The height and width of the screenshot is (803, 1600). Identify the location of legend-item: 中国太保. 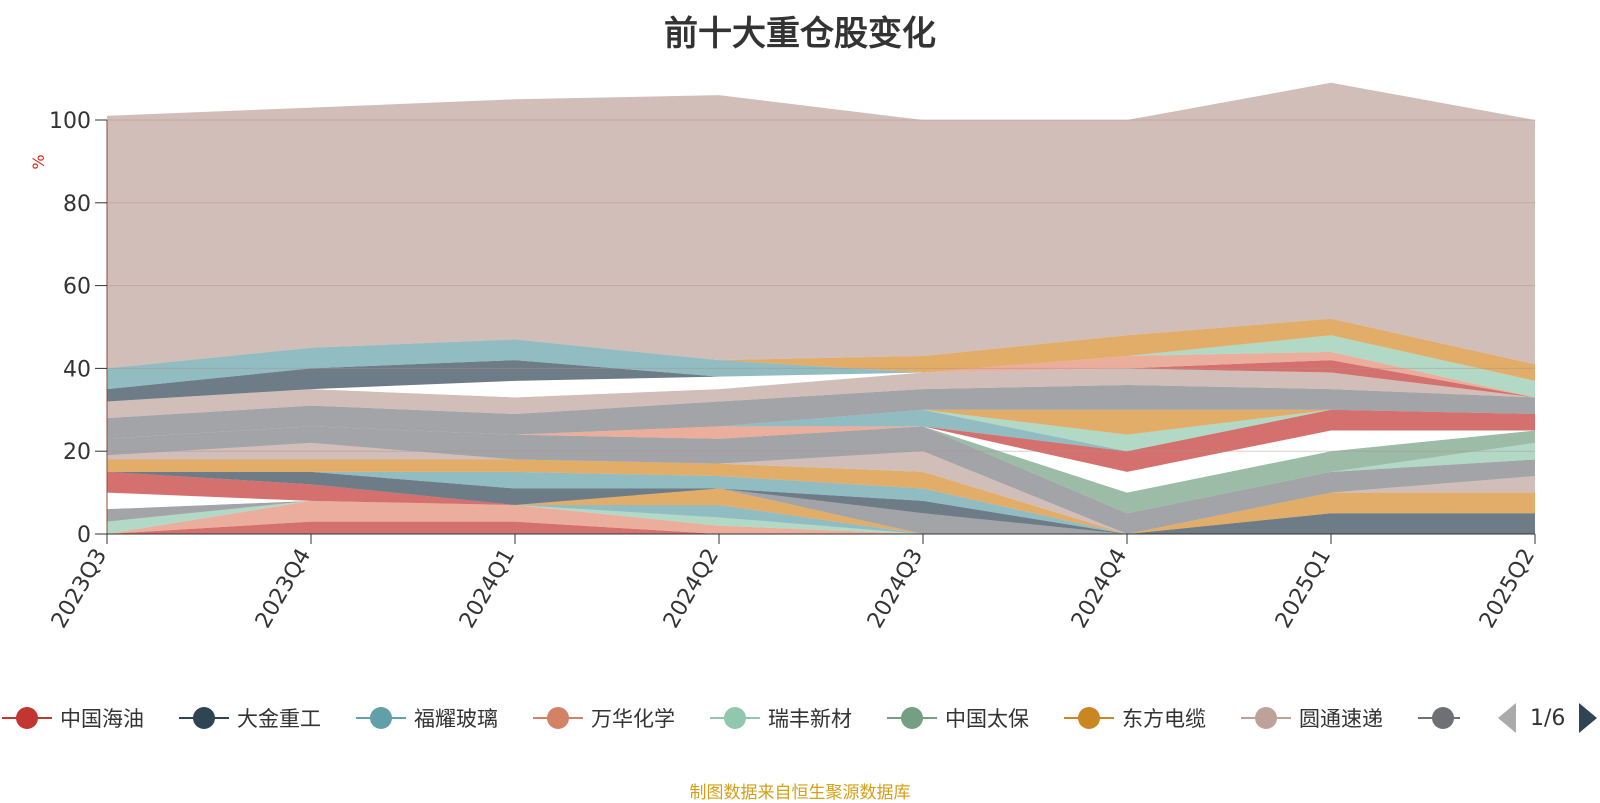
(958, 718).